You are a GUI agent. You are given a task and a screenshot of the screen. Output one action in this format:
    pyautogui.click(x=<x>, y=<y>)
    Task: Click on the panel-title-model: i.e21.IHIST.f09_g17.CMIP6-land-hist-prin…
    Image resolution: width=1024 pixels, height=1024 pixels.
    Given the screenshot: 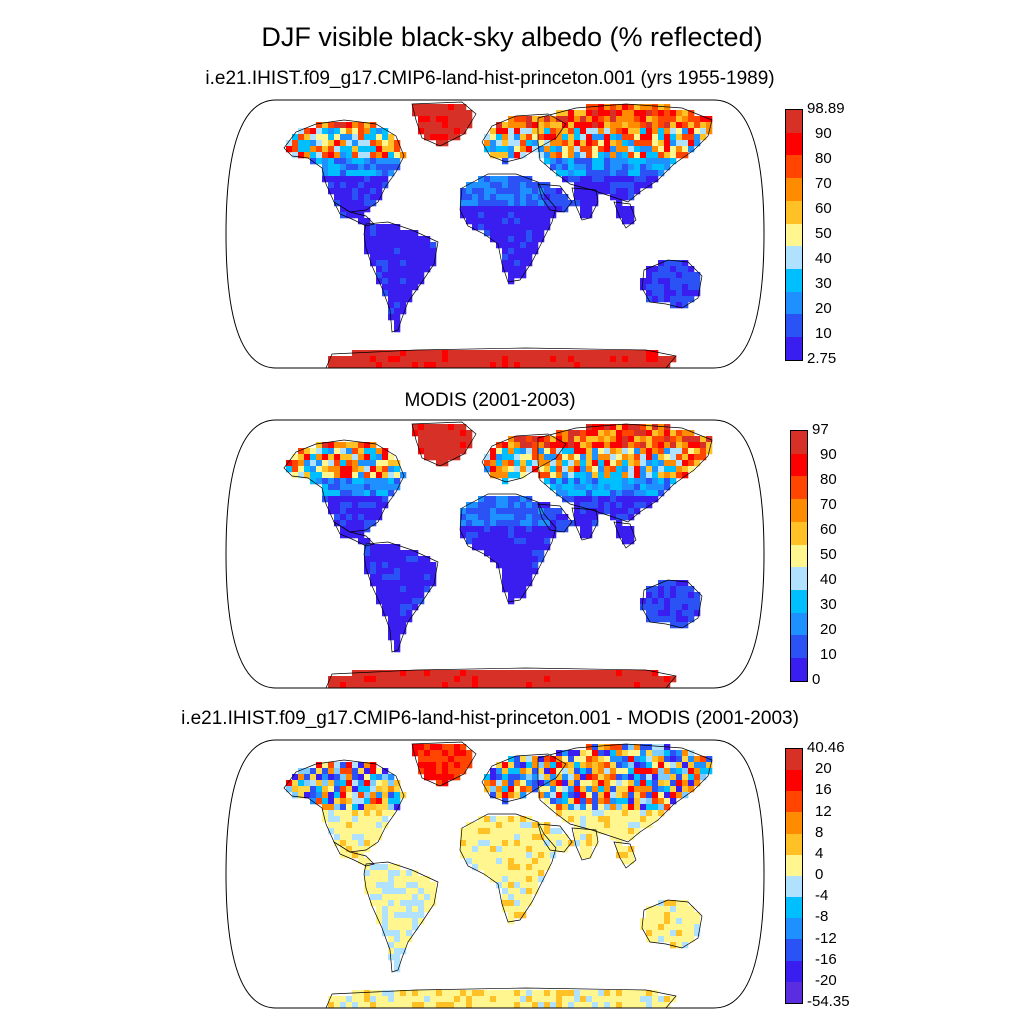 What is the action you would take?
    pyautogui.click(x=490, y=78)
    